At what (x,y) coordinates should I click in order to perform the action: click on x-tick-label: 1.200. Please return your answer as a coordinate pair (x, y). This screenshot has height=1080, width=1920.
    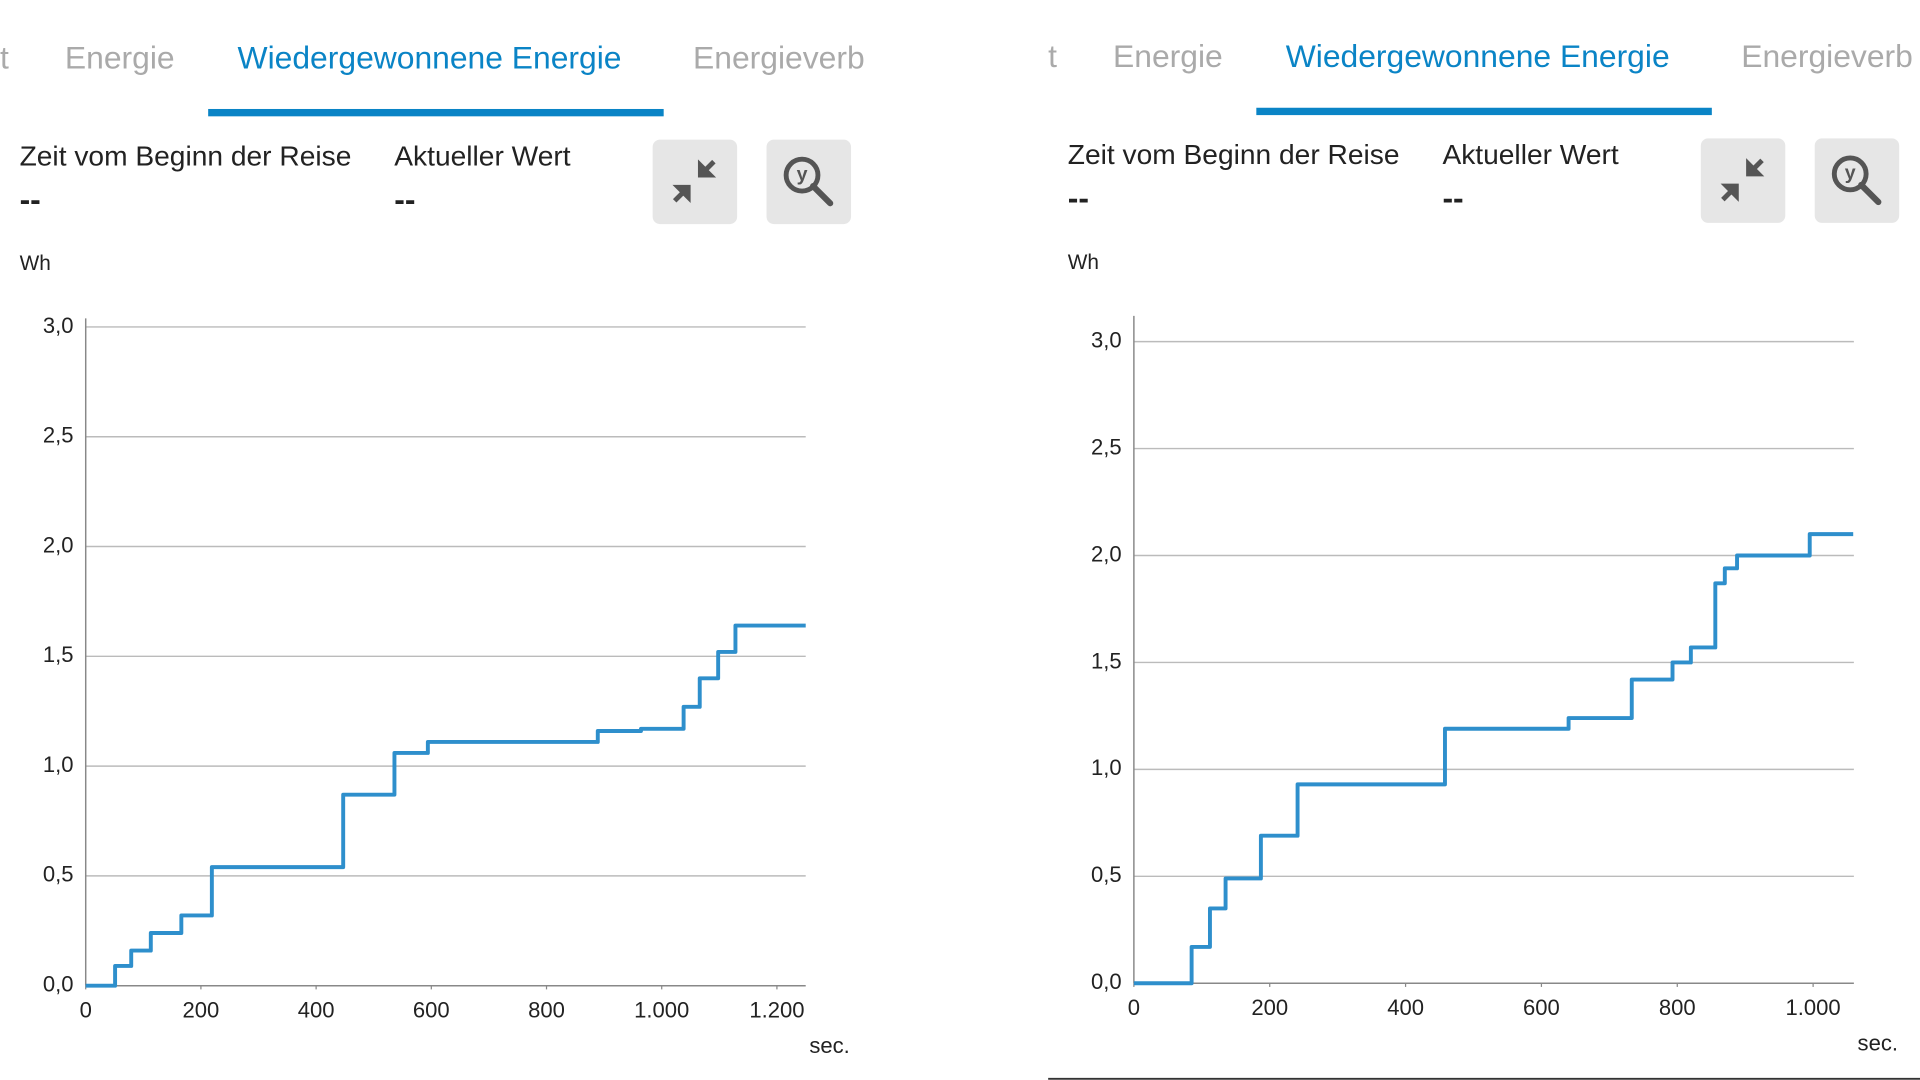
    Looking at the image, I should click on (776, 1009).